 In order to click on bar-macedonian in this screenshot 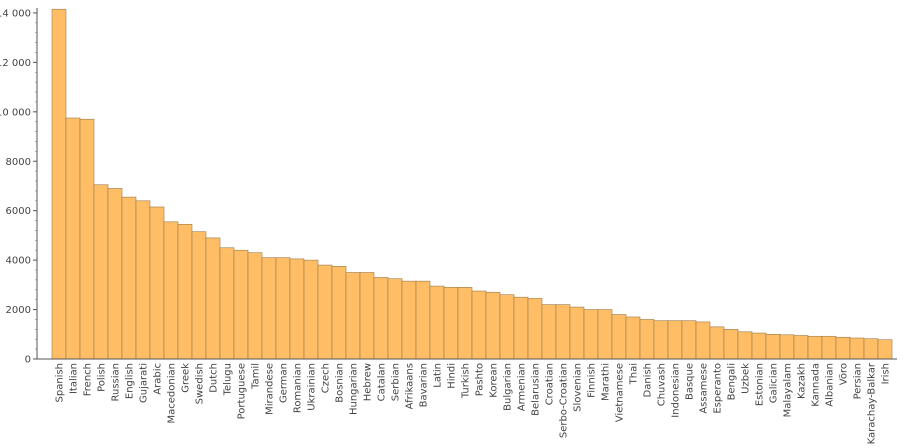, I will do `click(171, 290)`.